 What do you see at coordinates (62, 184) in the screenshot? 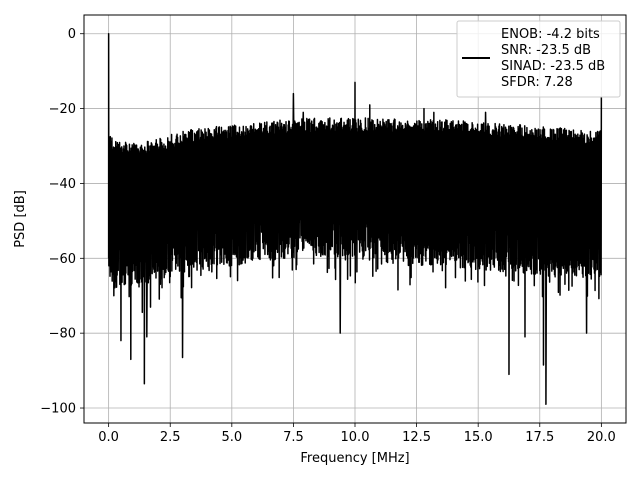
I see `y-tick-label: −40` at bounding box center [62, 184].